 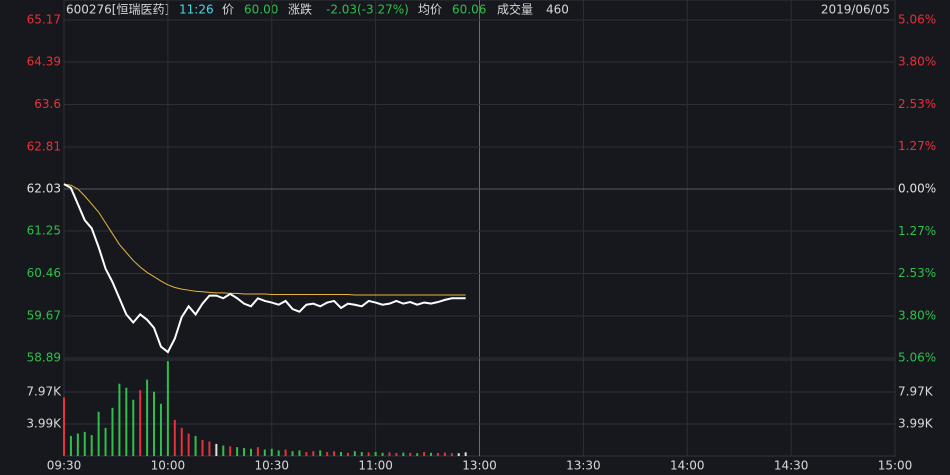 I want to click on y-tick-label: 63.6, so click(x=47, y=104).